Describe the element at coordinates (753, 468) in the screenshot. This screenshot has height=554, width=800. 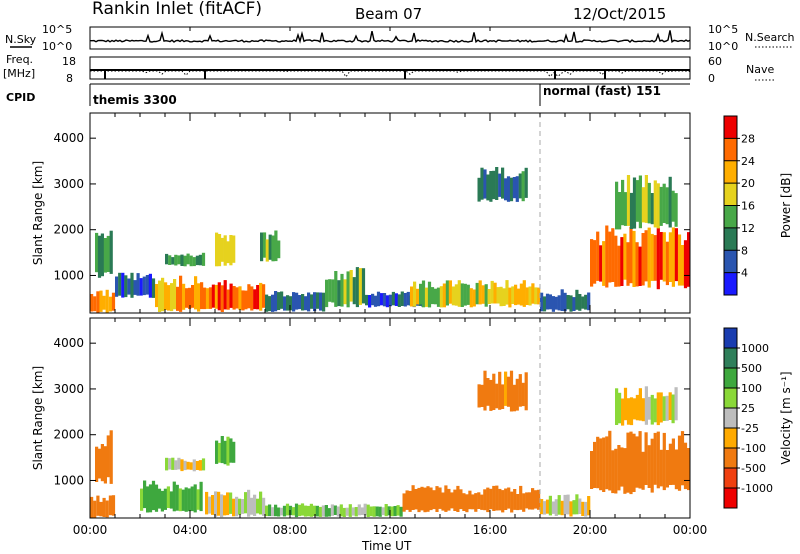
I see `colorbar-tick-label: -500` at that location.